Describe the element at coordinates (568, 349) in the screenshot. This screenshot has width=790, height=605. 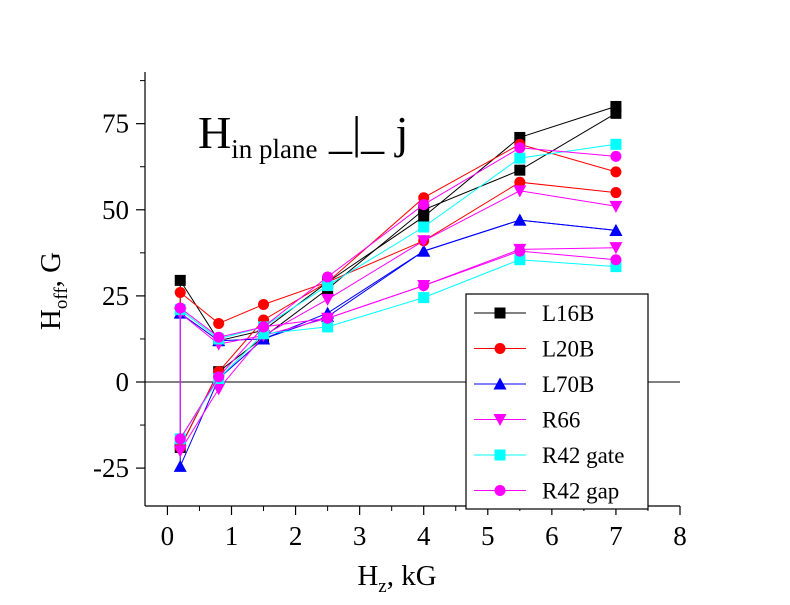
I see `legend-label: L20B` at that location.